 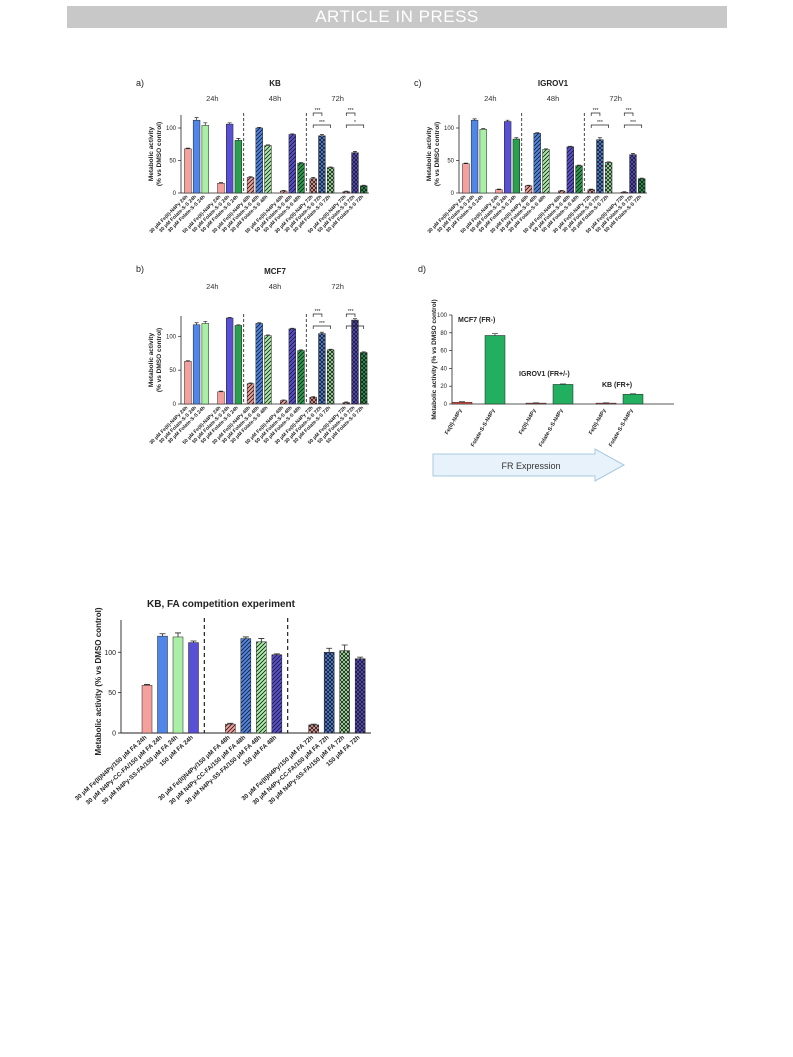 I want to click on panel-b-title: MCF7, so click(x=275, y=271).